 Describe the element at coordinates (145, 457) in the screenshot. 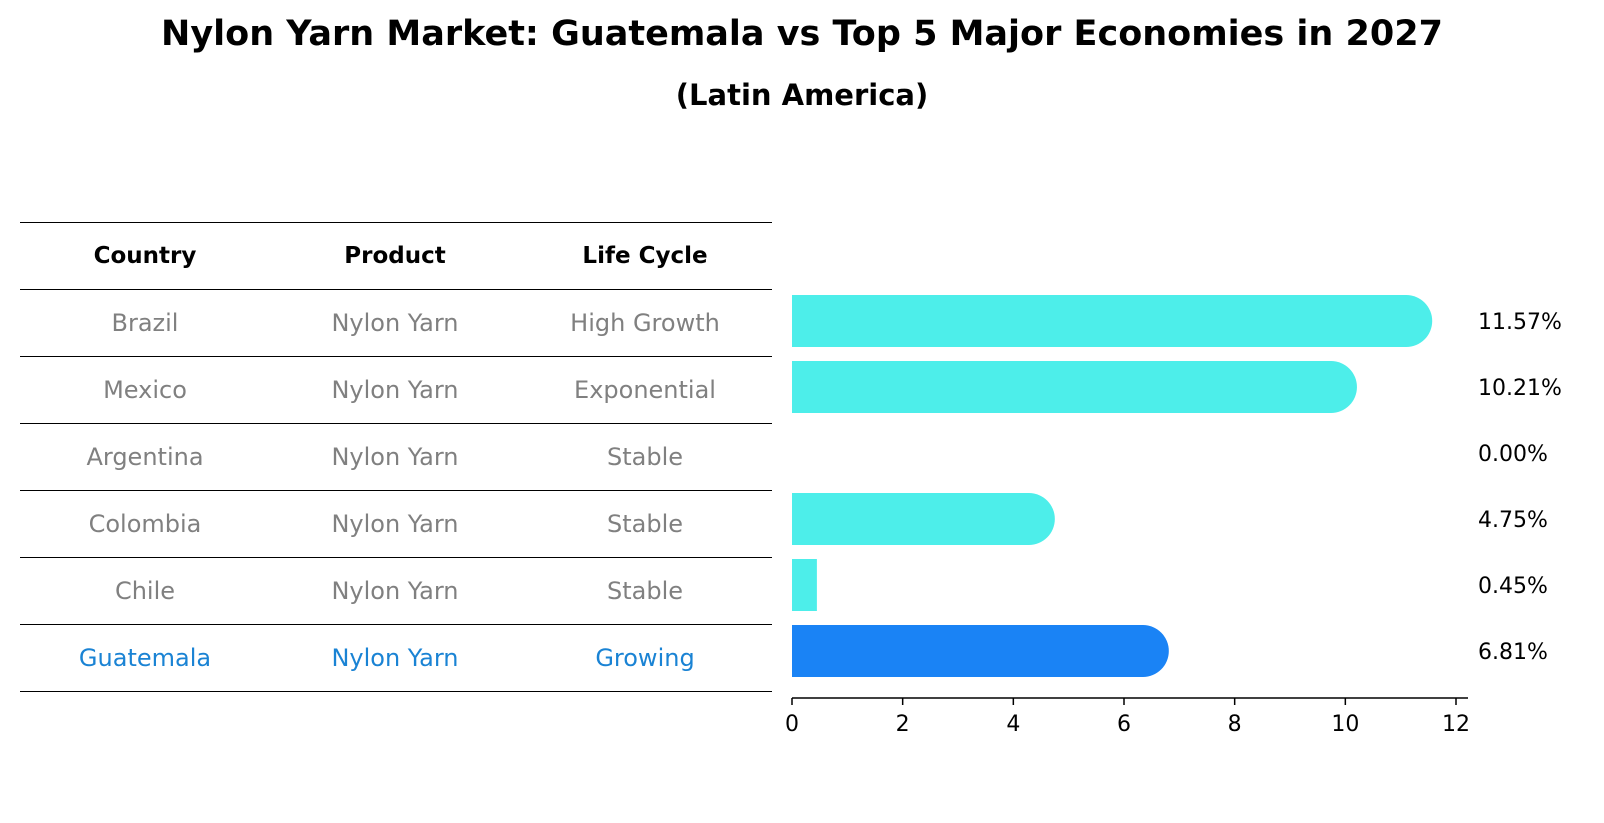

I see `cell-country: Argentina` at that location.